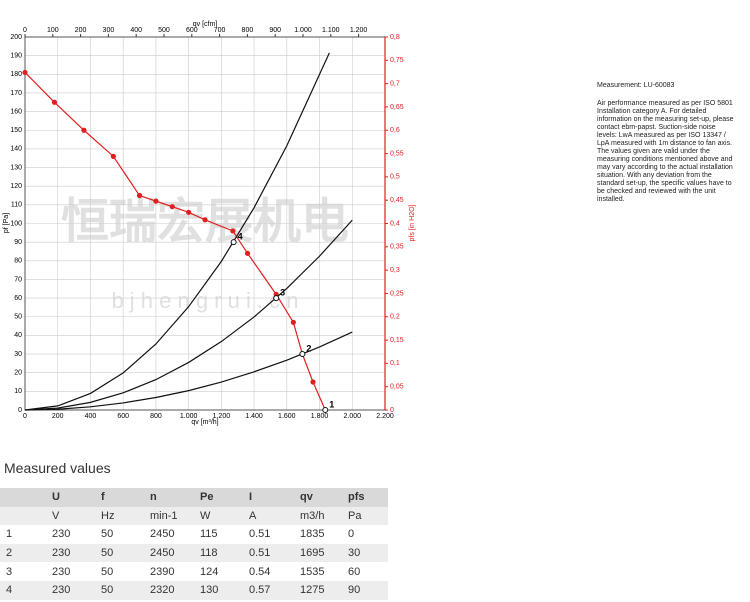 This screenshot has width=750, height=602. I want to click on x-tick-label: 600, so click(123, 416).